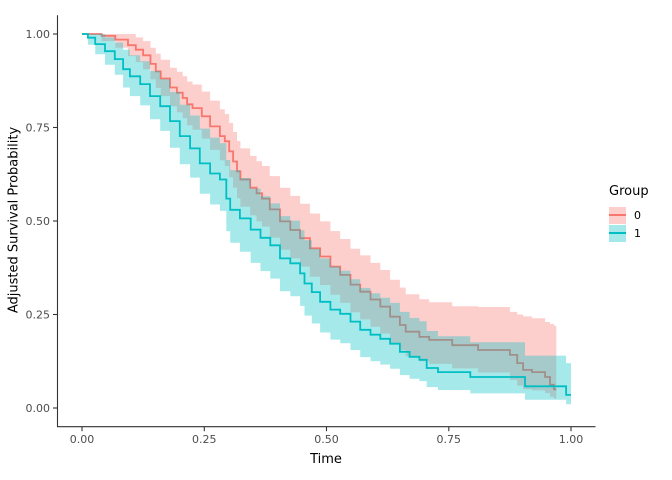  I want to click on legend-title: Group, so click(629, 191).